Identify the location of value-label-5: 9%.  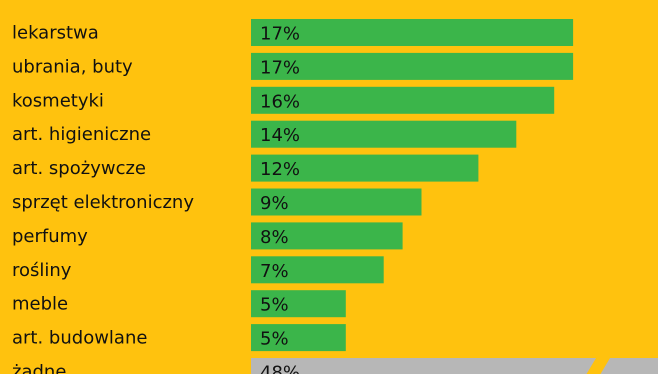
(274, 203).